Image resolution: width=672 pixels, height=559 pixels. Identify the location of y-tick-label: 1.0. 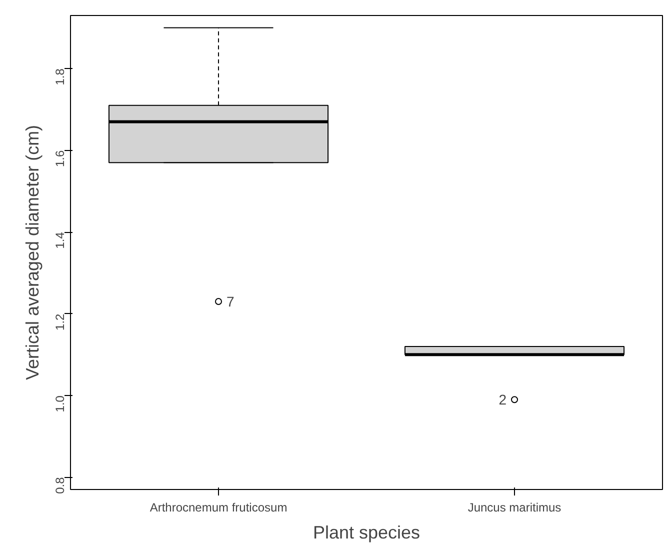
(60, 403).